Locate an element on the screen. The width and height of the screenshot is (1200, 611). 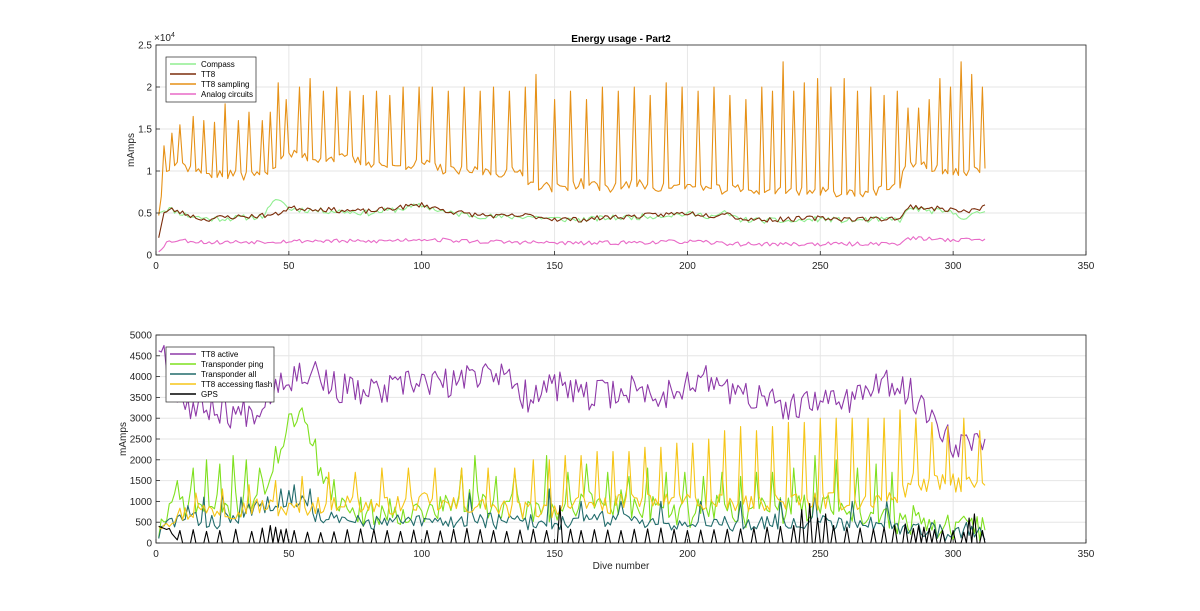
top-exponent-base: ×10 is located at coordinates (162, 38).